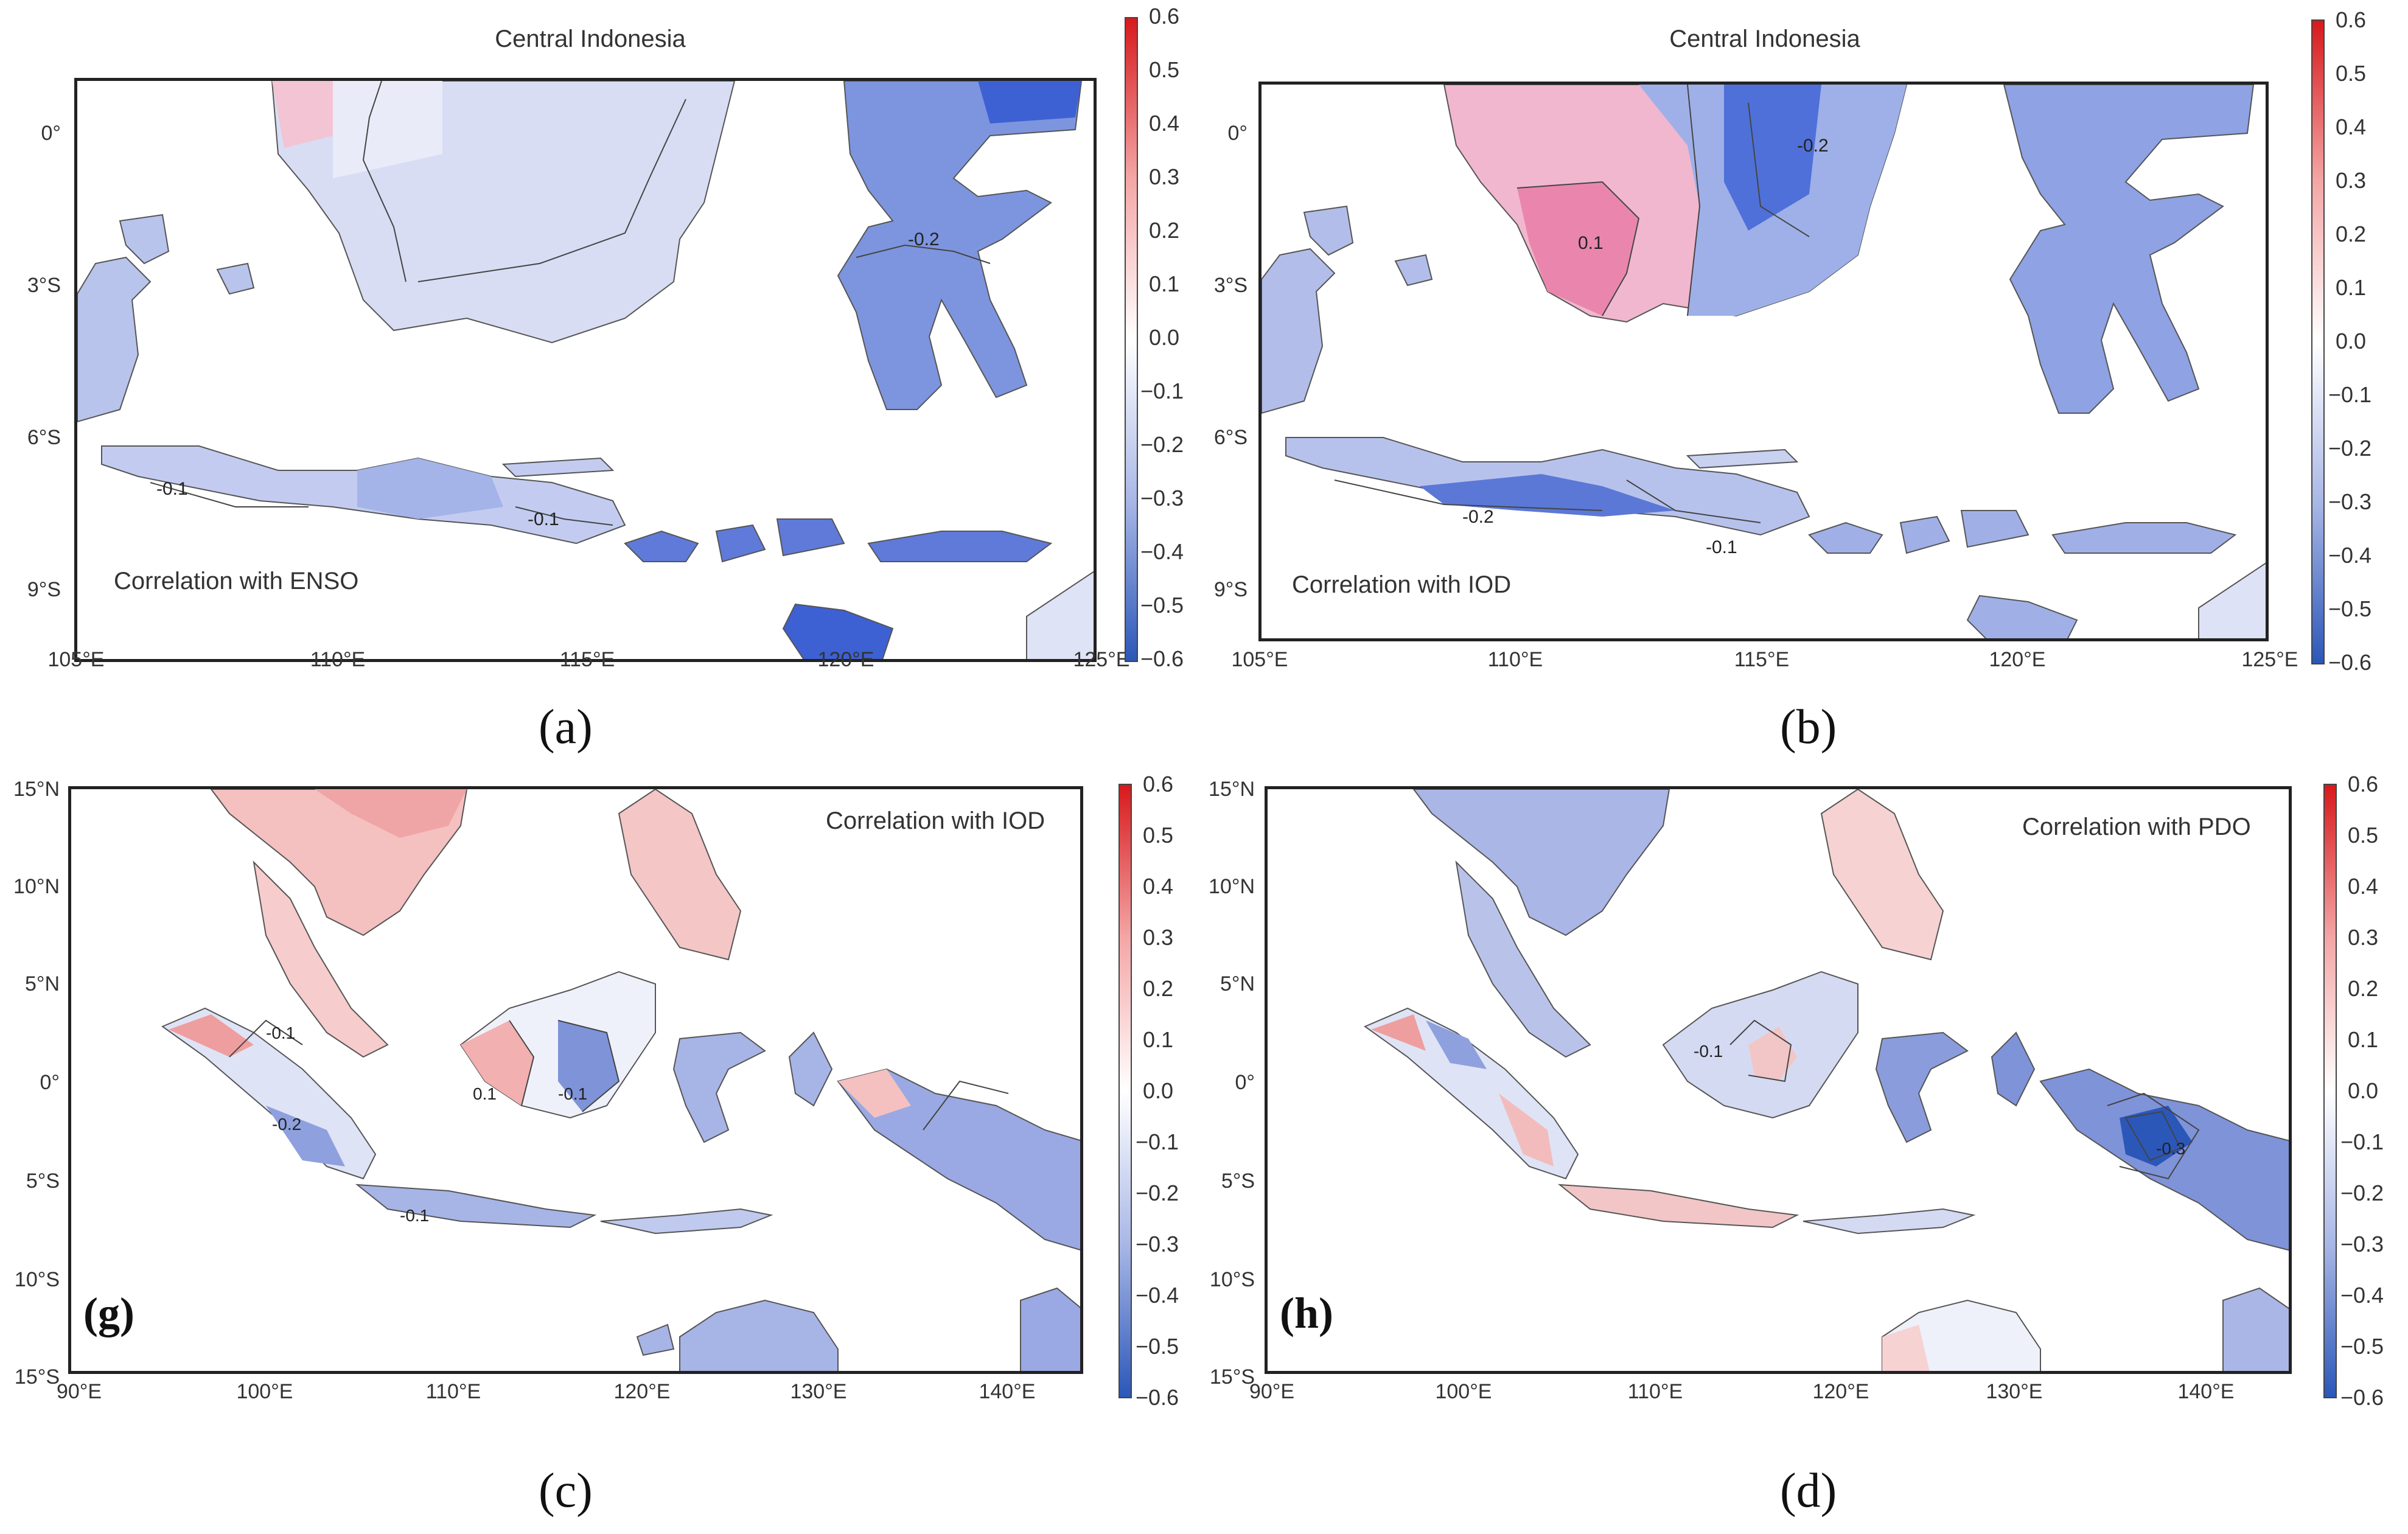 The width and height of the screenshot is (2408, 1534). What do you see at coordinates (2164, 1159) in the screenshot?
I see `new-guinea` at bounding box center [2164, 1159].